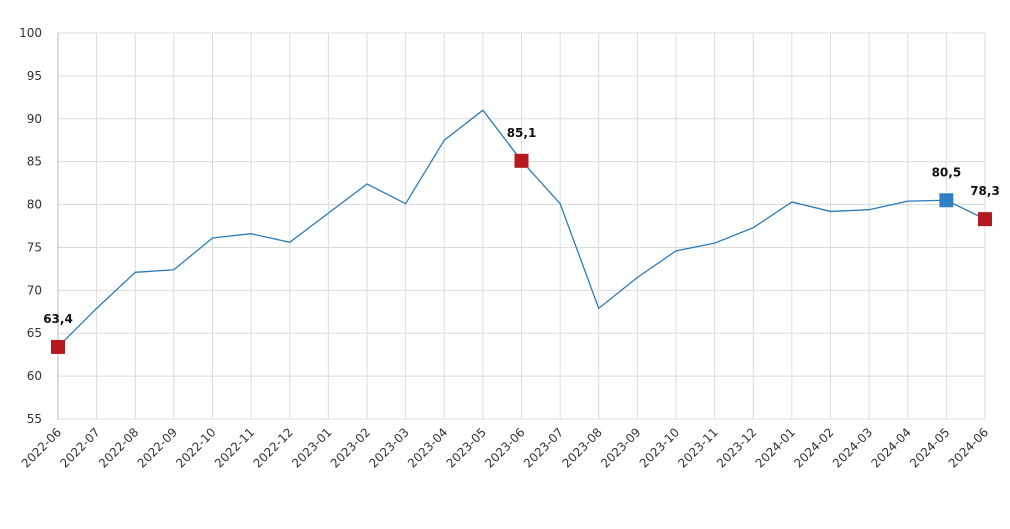 The image size is (1010, 529). What do you see at coordinates (522, 133) in the screenshot?
I see `value-label: 85,1` at bounding box center [522, 133].